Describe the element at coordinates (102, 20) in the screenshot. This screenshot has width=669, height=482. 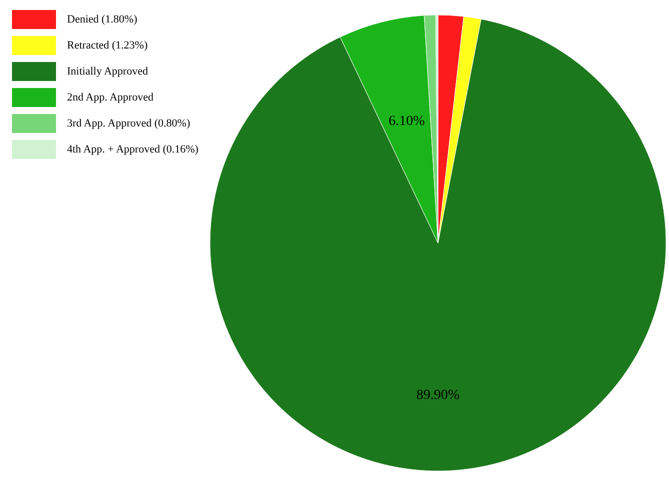
I see `legend-label: Denied (1.80%)` at that location.